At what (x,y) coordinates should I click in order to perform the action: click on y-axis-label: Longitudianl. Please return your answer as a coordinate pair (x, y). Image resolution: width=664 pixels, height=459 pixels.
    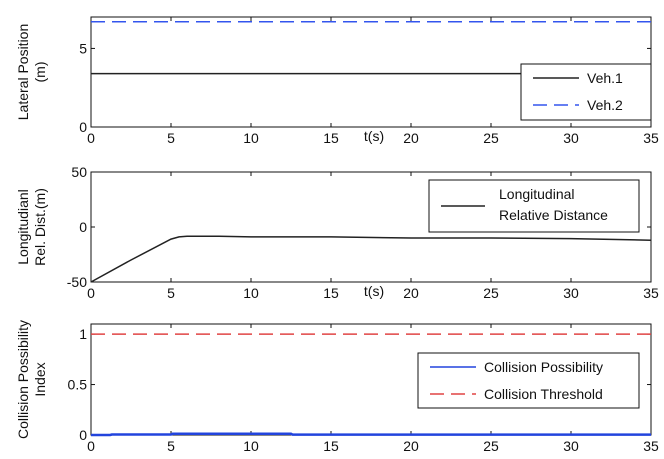
    Looking at the image, I should click on (23, 227).